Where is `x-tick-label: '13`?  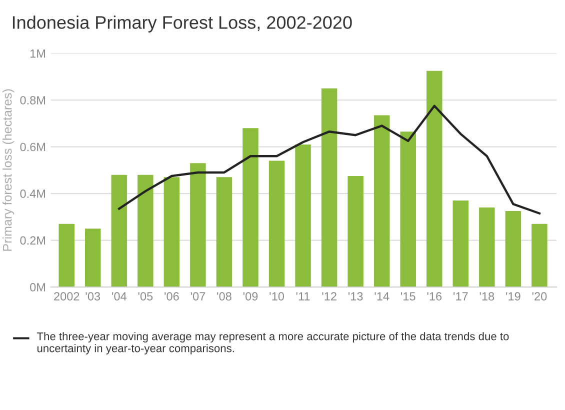
x-tick-label: '13 is located at coordinates (355, 296).